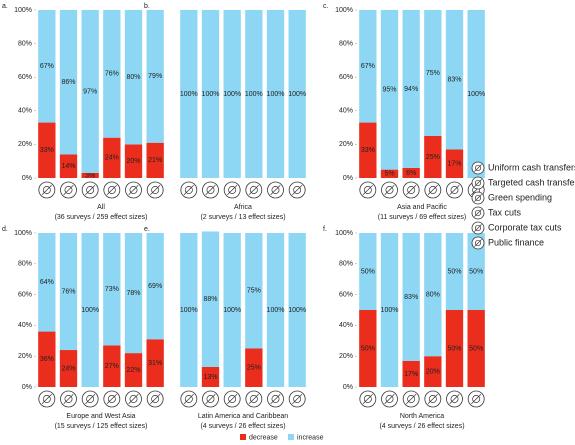 This screenshot has height=445, width=575. Describe the element at coordinates (242, 426) in the screenshot. I see `panel-subtitle: (4 surveys / 26 effect sizes)` at that location.